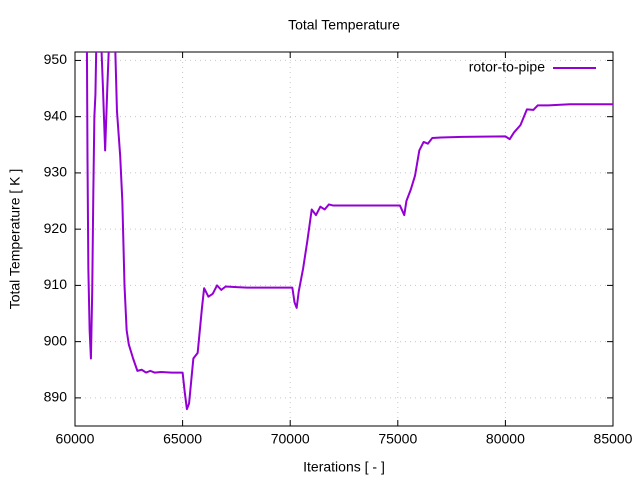  What do you see at coordinates (56, 228) in the screenshot?
I see `y-tick-label: 920` at bounding box center [56, 228].